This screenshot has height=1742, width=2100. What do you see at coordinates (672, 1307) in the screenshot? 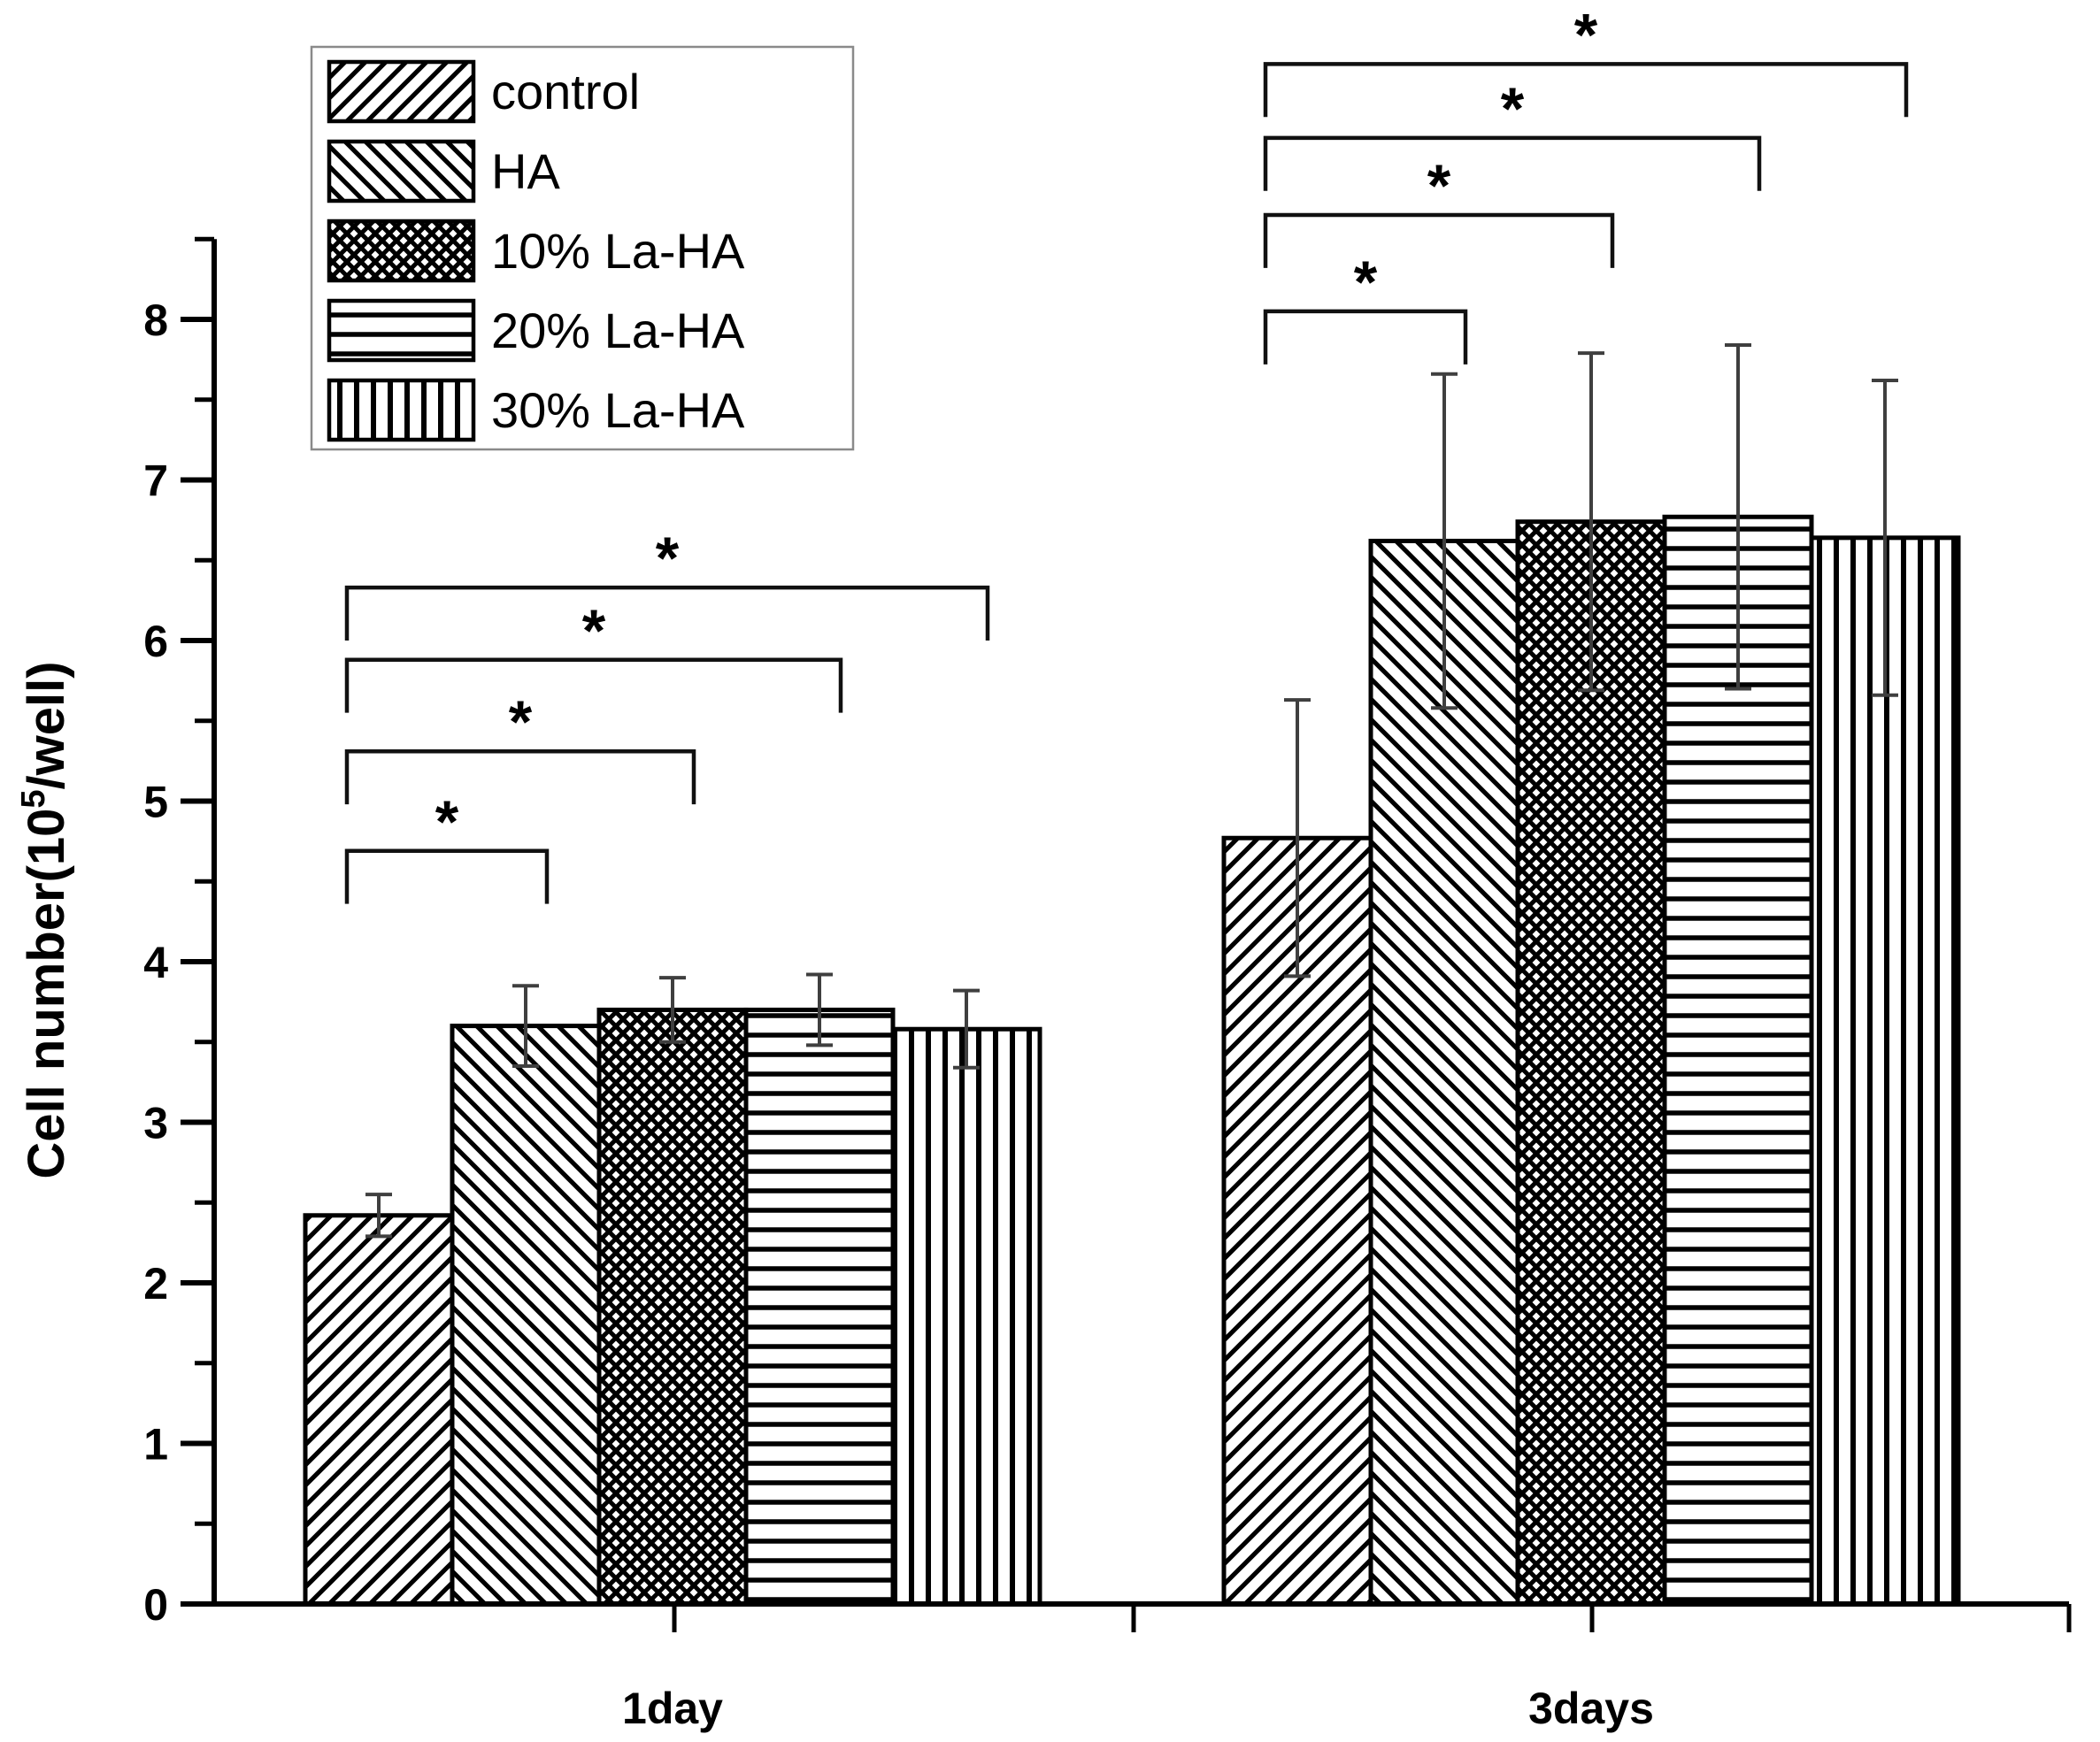
I see `bar-10-la-ha-1day` at bounding box center [672, 1307].